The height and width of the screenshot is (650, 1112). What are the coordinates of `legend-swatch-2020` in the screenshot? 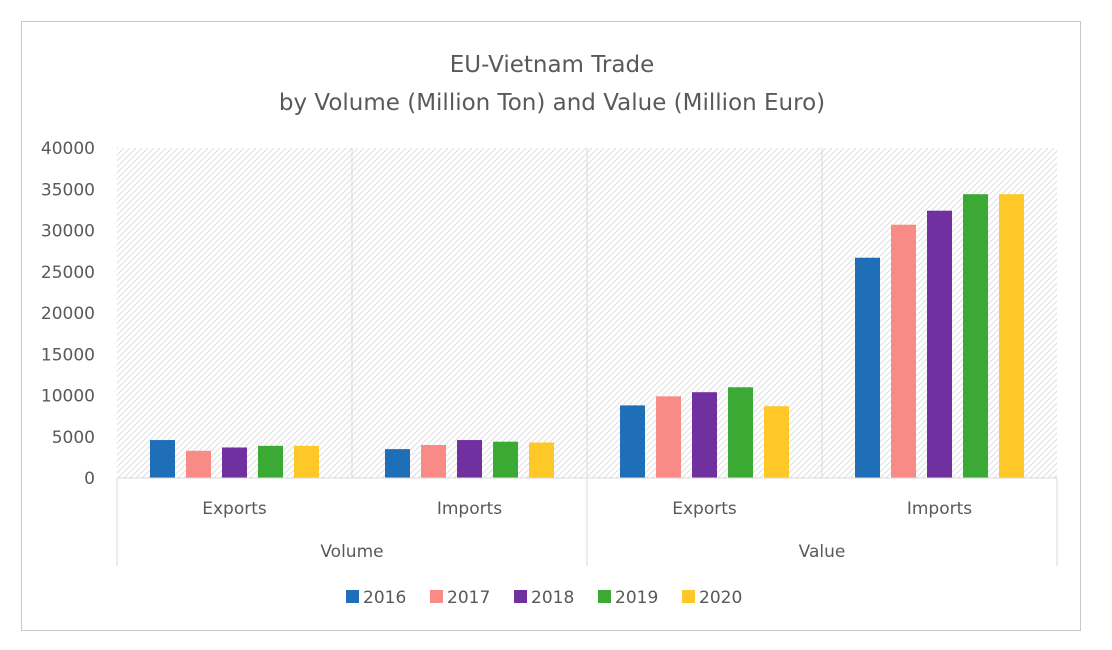 It's located at (688, 596).